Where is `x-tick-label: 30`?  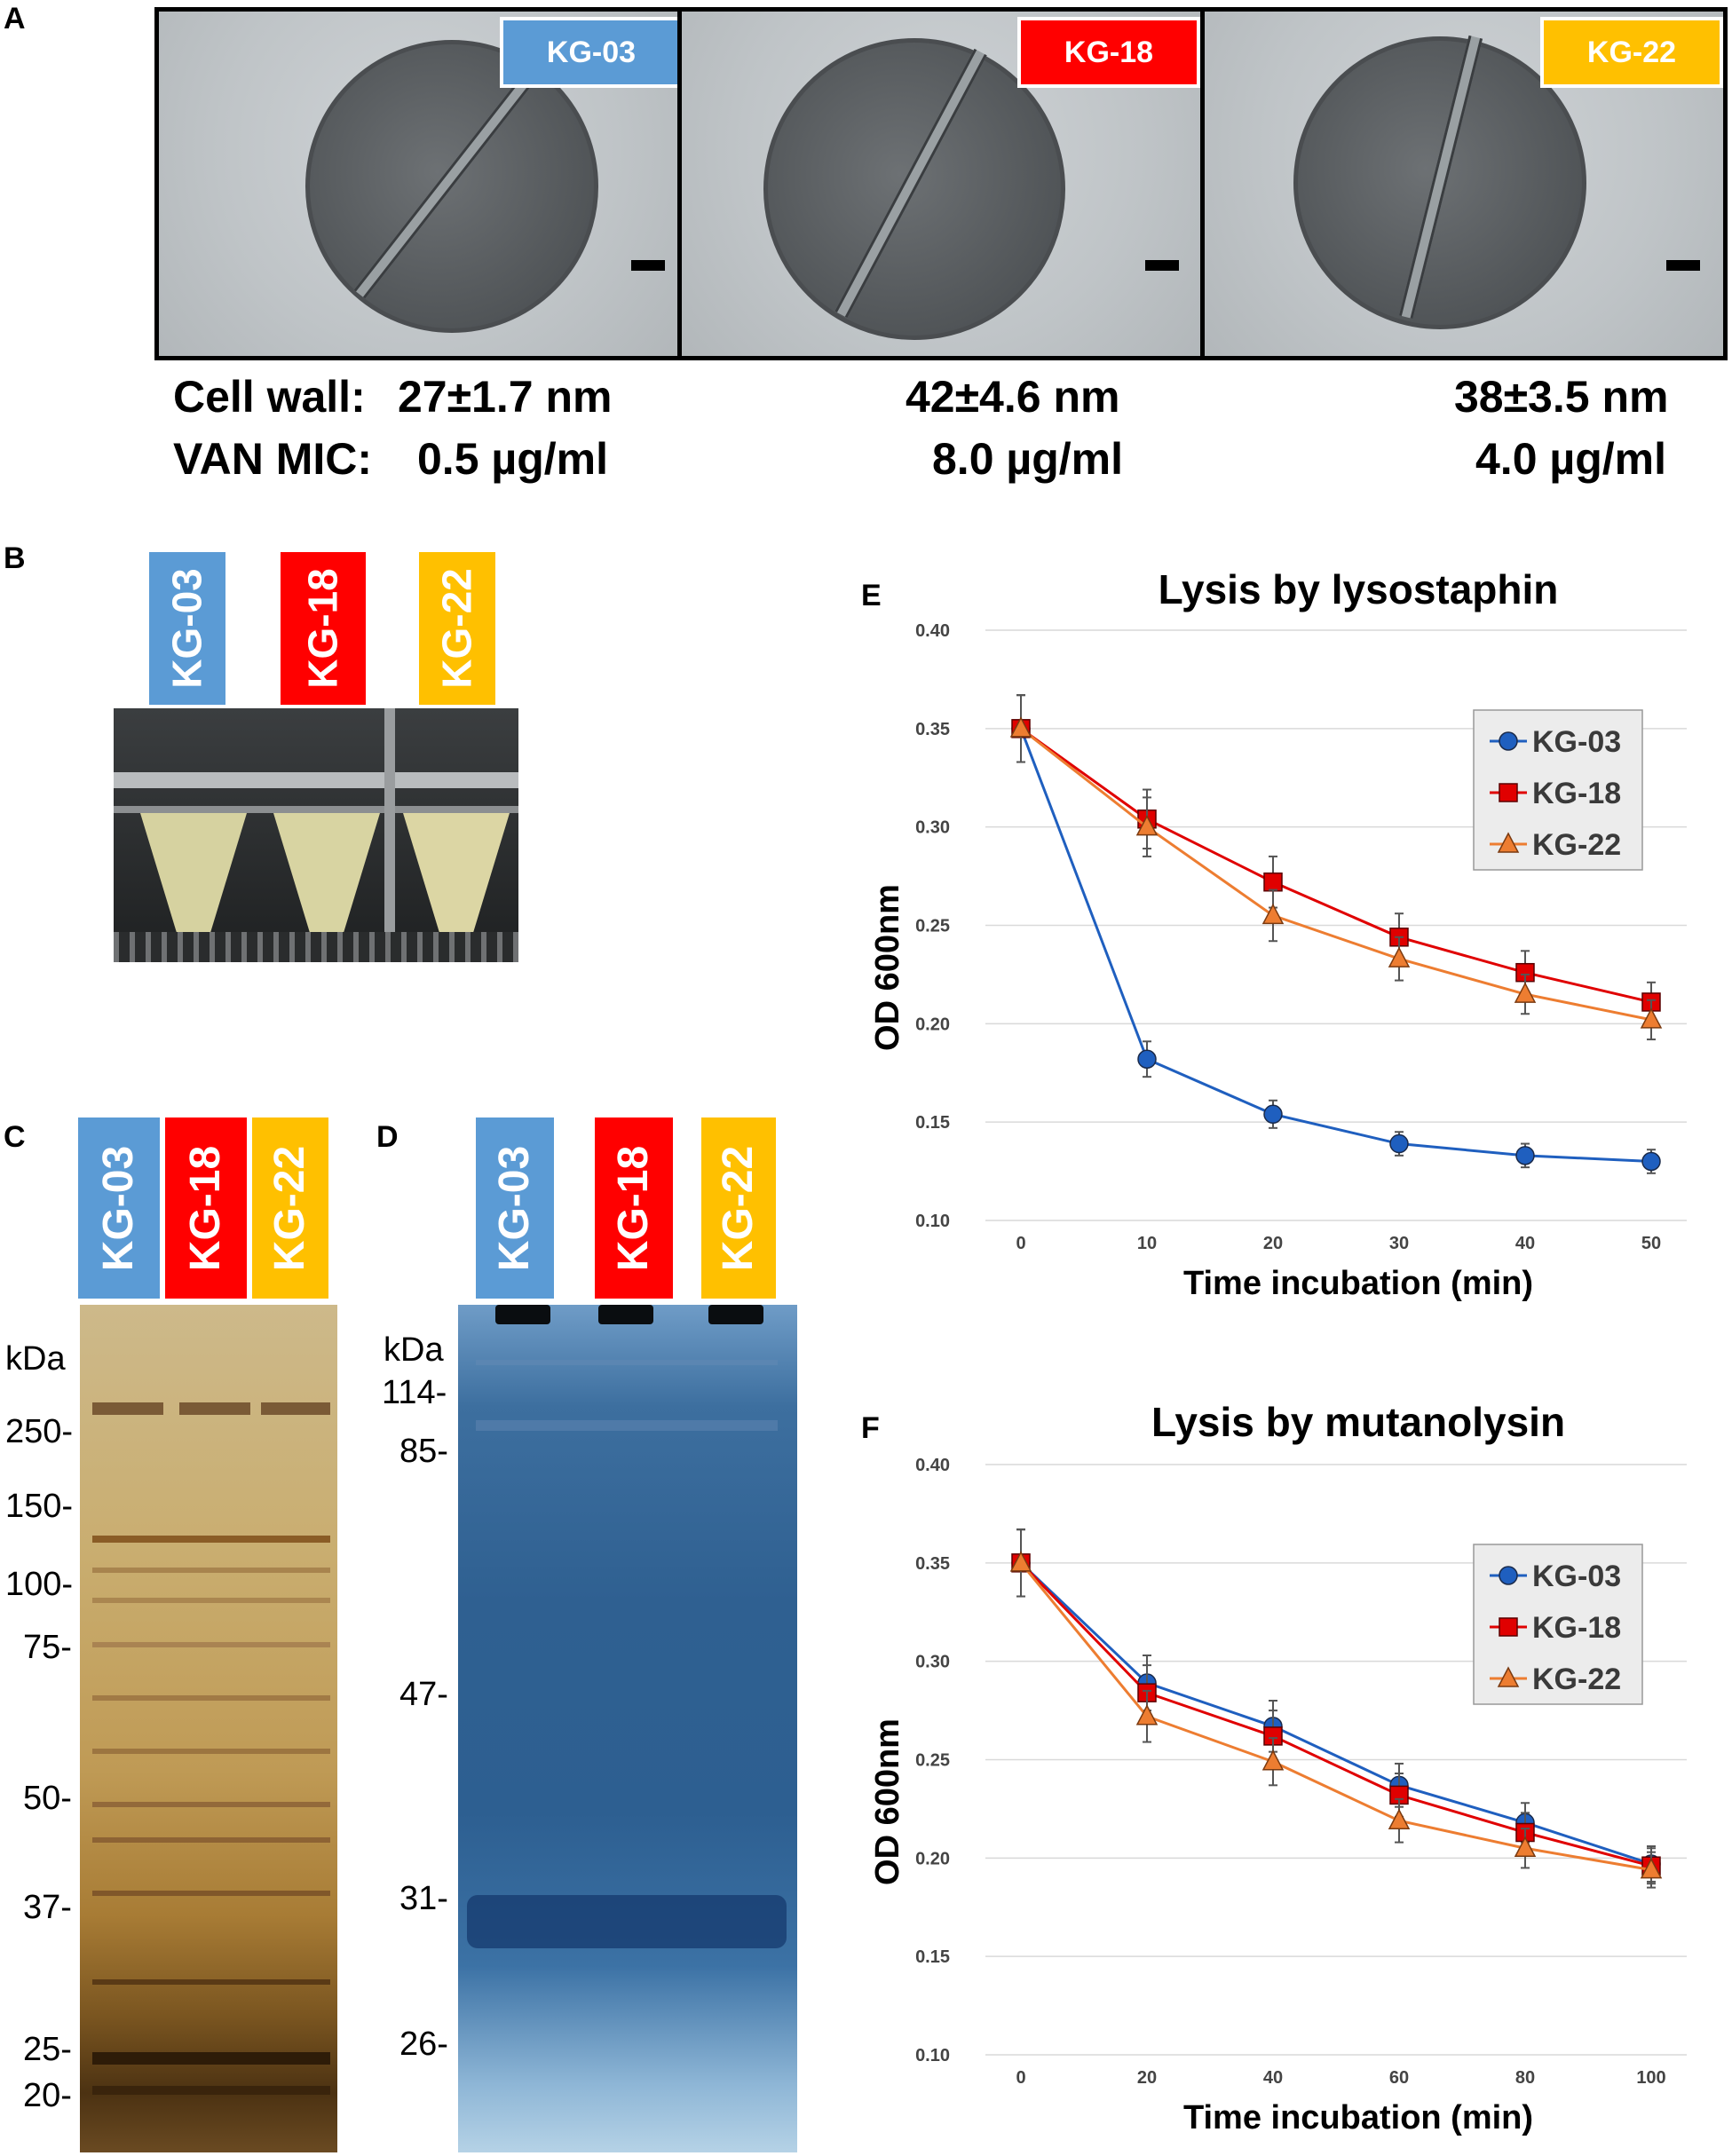
x-tick-label: 30 is located at coordinates (1399, 1244).